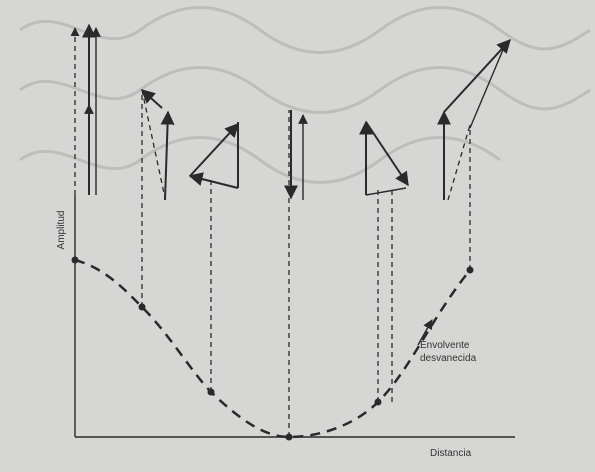 The width and height of the screenshot is (595, 472). What do you see at coordinates (451, 453) in the screenshot?
I see `x-axis-label: Distancia` at bounding box center [451, 453].